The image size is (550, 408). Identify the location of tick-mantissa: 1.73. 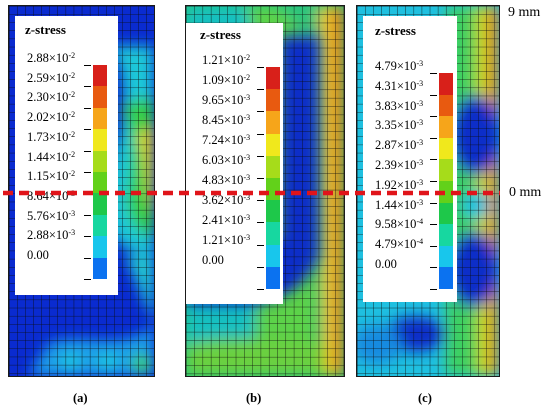
(38, 136).